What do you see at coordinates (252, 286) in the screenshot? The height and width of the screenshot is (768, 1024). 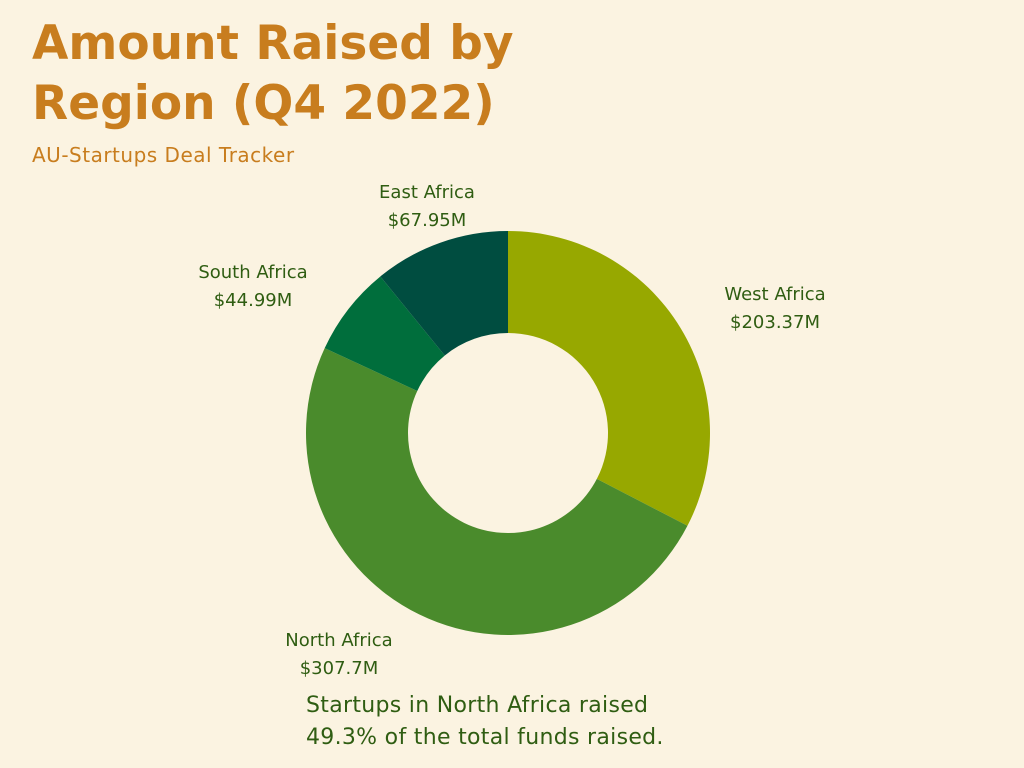 I see `slice-label-south-africa: South Africa $44.99M` at bounding box center [252, 286].